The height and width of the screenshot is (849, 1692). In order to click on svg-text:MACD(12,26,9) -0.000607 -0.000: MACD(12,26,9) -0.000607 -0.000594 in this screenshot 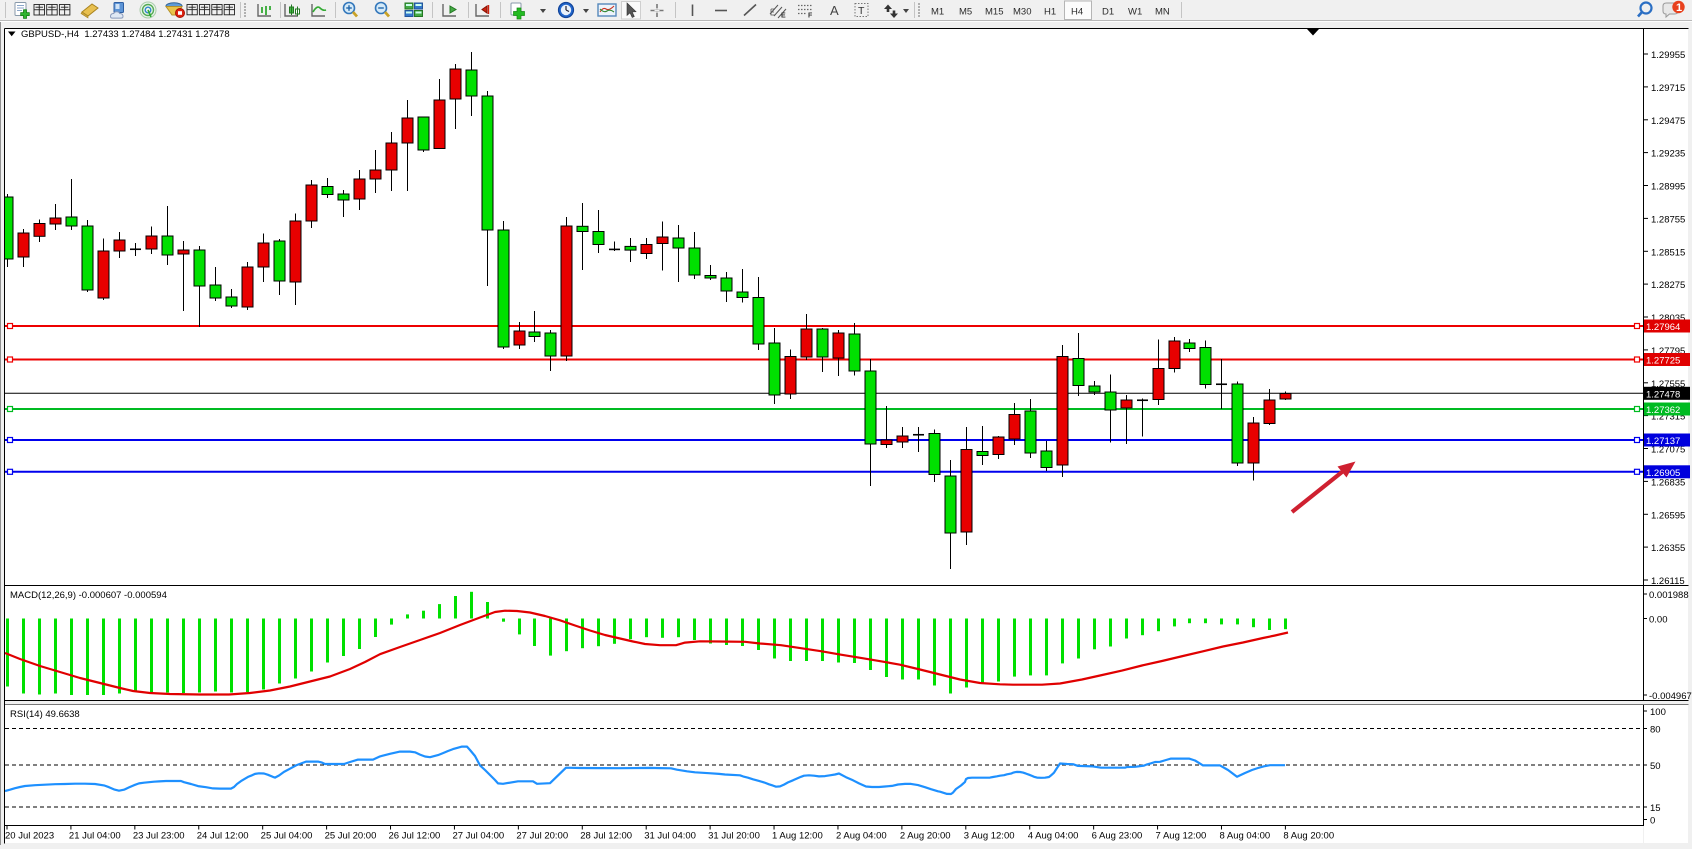, I will do `click(88, 595)`.